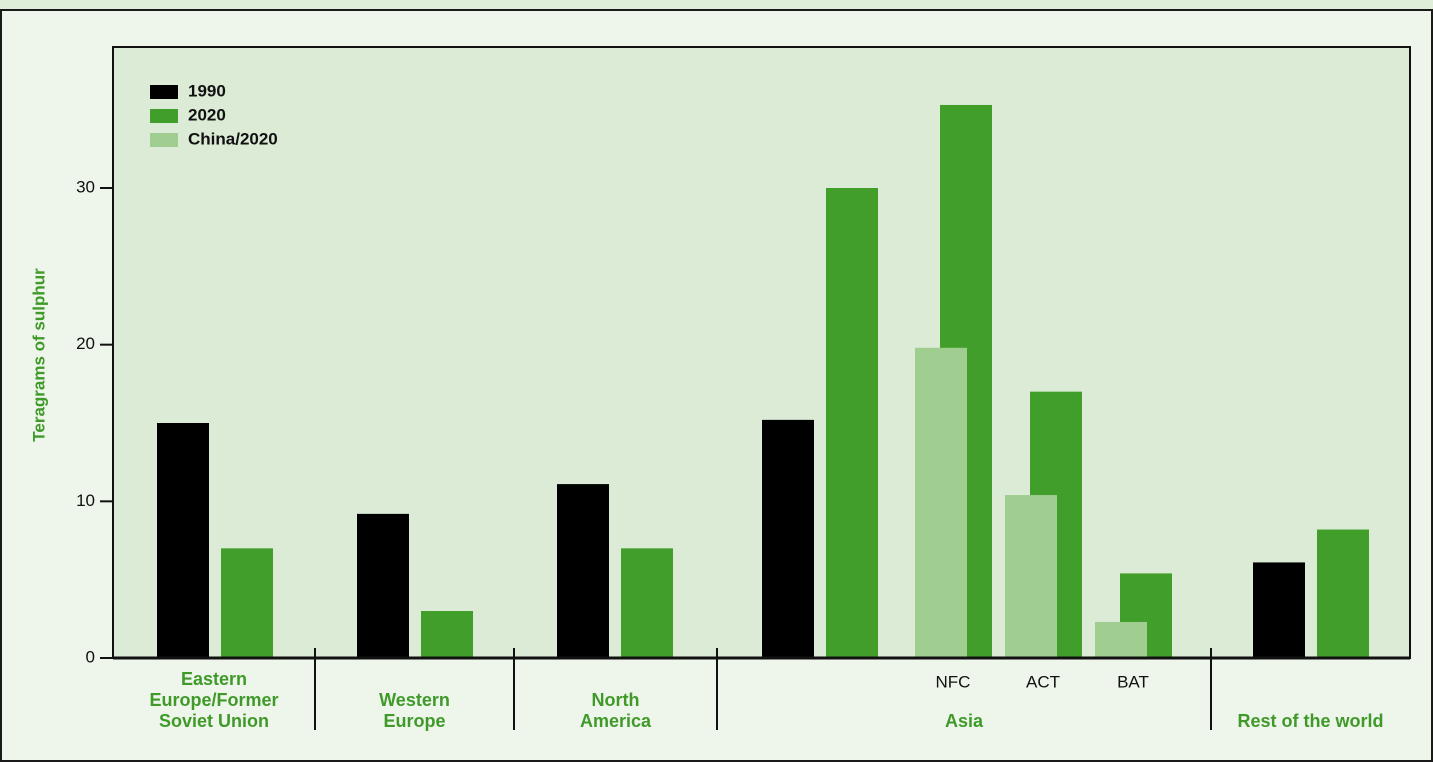 This screenshot has width=1433, height=762. Describe the element at coordinates (1310, 721) in the screenshot. I see `group-label: Rest of the world` at that location.